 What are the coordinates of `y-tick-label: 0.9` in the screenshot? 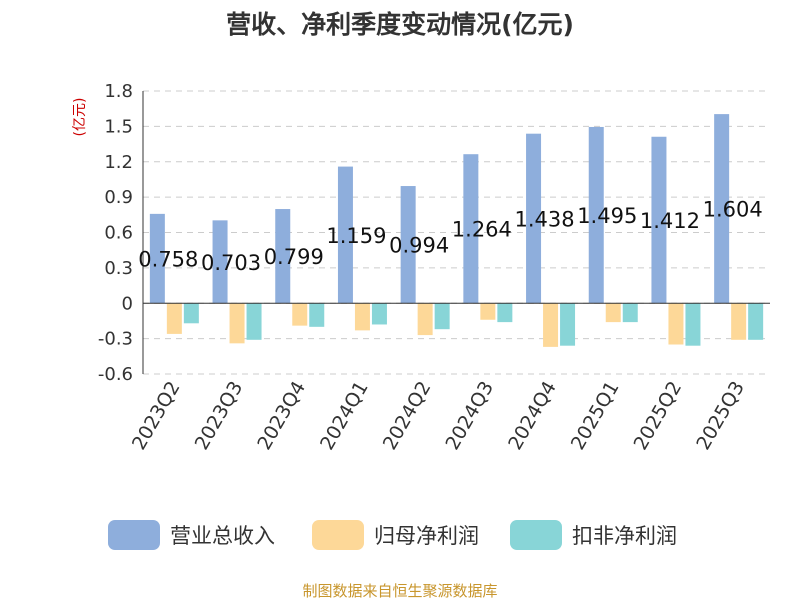 It's located at (118, 197).